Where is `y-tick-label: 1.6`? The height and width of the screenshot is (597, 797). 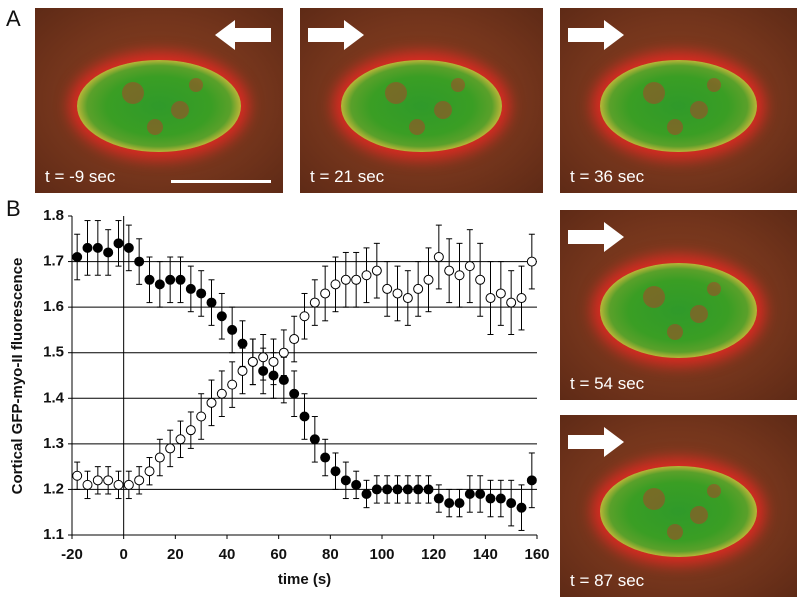 y-tick-label: 1.6 is located at coordinates (53, 306).